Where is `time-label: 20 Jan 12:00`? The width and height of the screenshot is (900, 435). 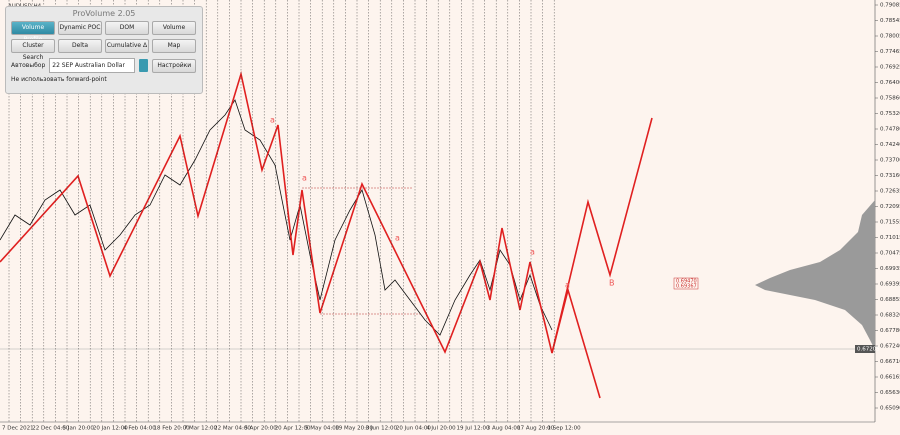 time-label: 20 Jan 12:00 is located at coordinates (110, 429).